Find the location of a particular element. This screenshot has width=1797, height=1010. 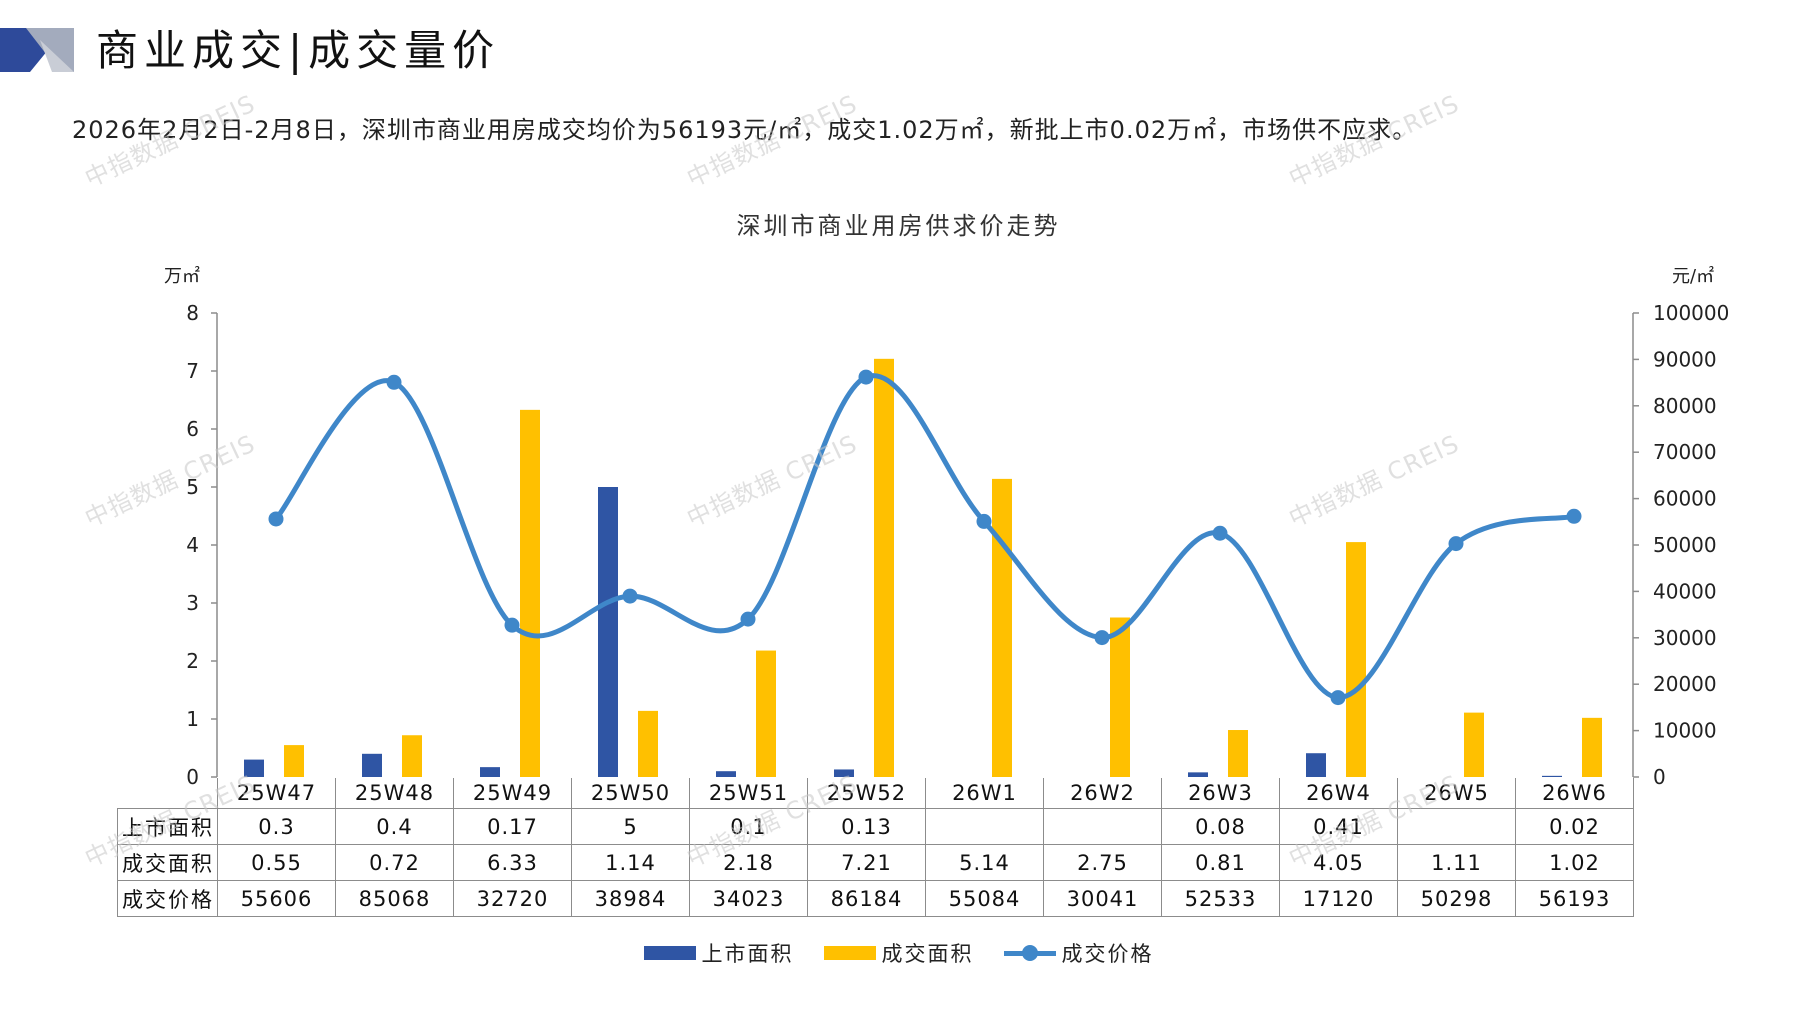

table-cell: 0.17 is located at coordinates (512, 826).